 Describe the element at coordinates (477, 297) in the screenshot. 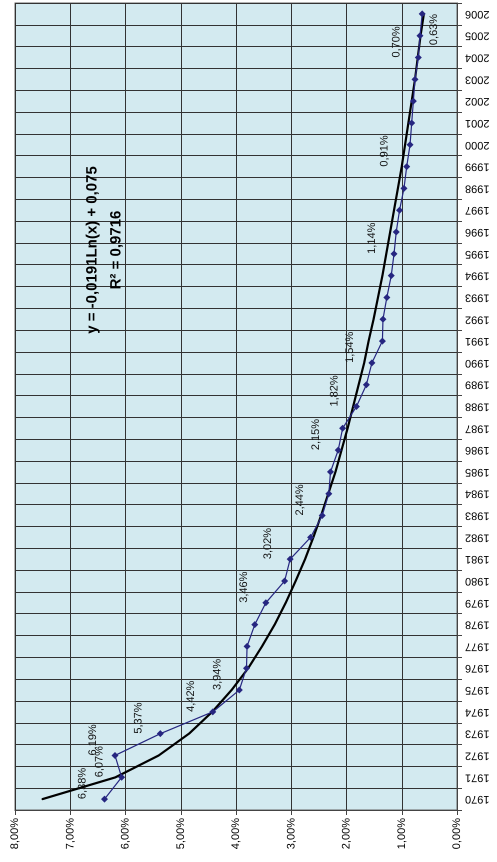

I see `y-tick-label: 1993` at that location.